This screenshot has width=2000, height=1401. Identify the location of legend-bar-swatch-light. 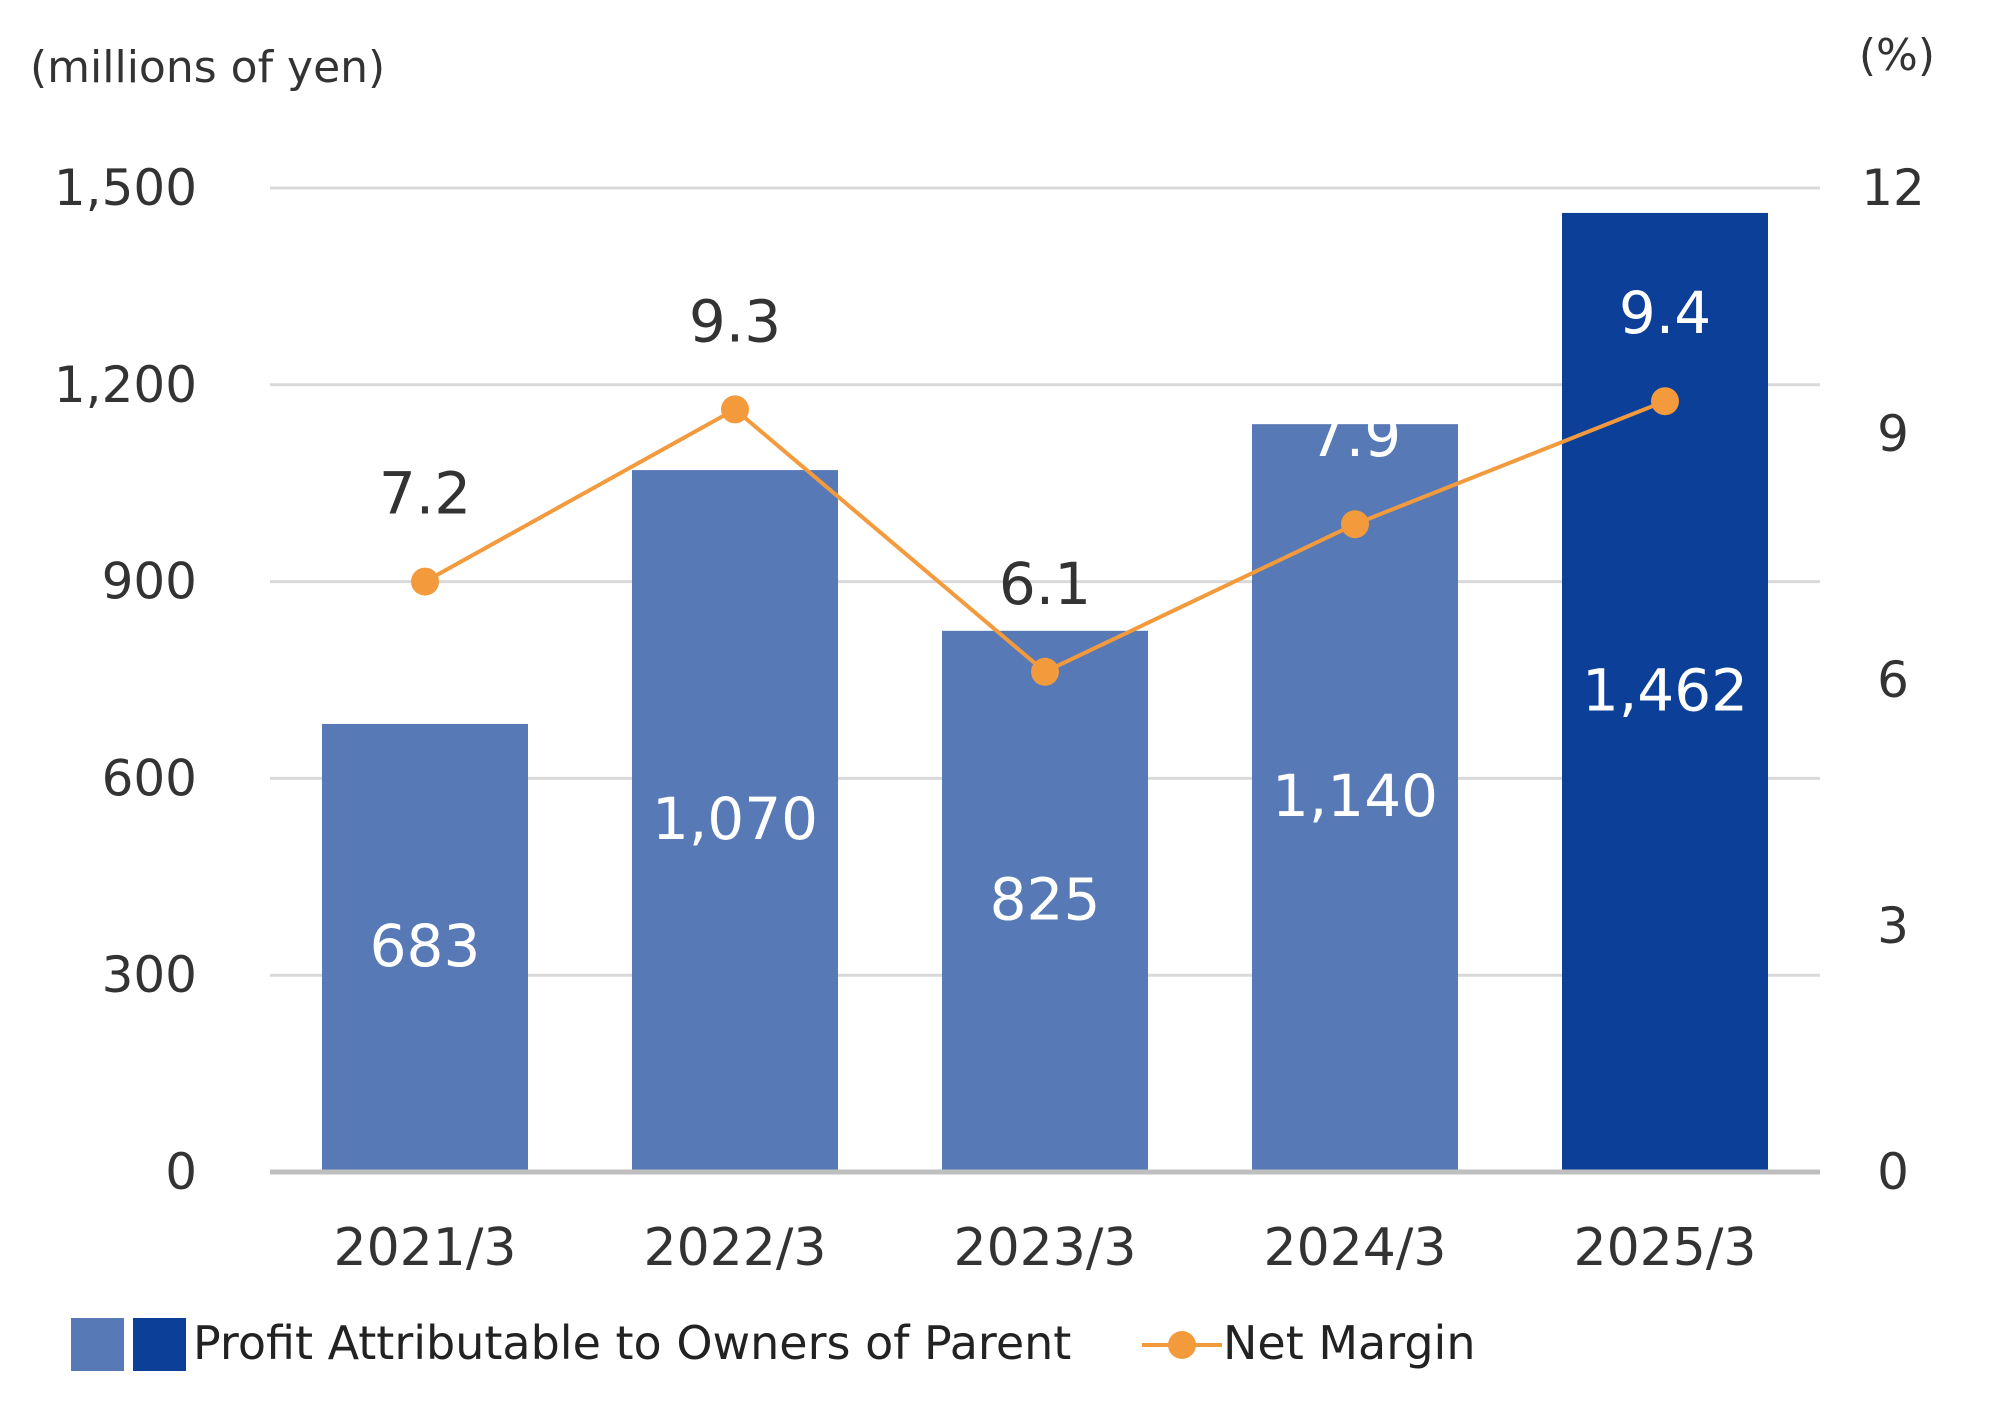
(97, 1344).